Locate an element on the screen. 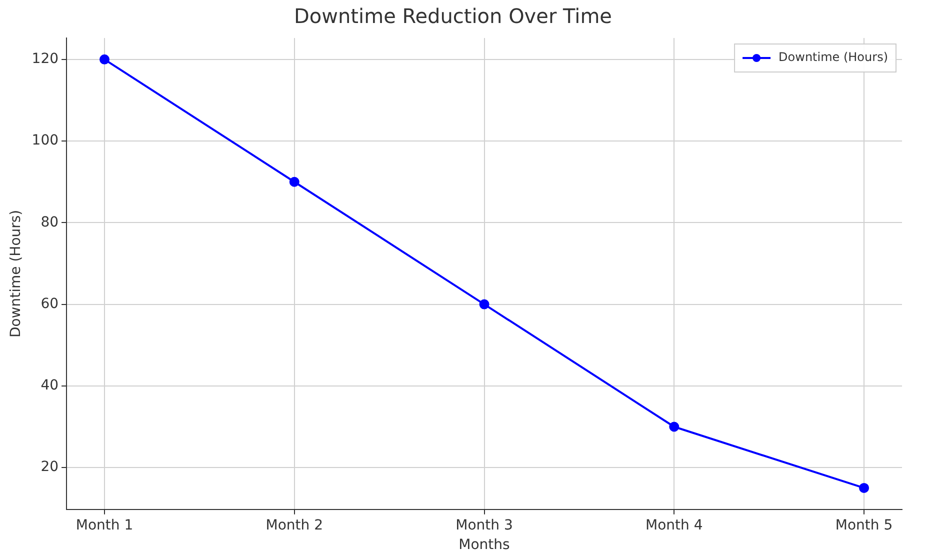  y-axis-title: Downtime (Hours) is located at coordinates (16, 274).